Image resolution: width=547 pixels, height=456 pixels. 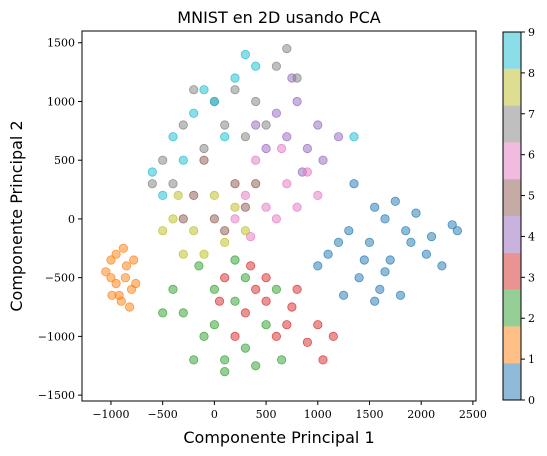 What do you see at coordinates (214, 414) in the screenshot?
I see `x-tick-label: 0` at bounding box center [214, 414].